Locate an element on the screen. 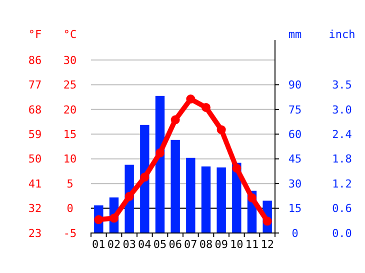 This screenshot has height=273, width=365. x-tick-label: 03 is located at coordinates (129, 244).